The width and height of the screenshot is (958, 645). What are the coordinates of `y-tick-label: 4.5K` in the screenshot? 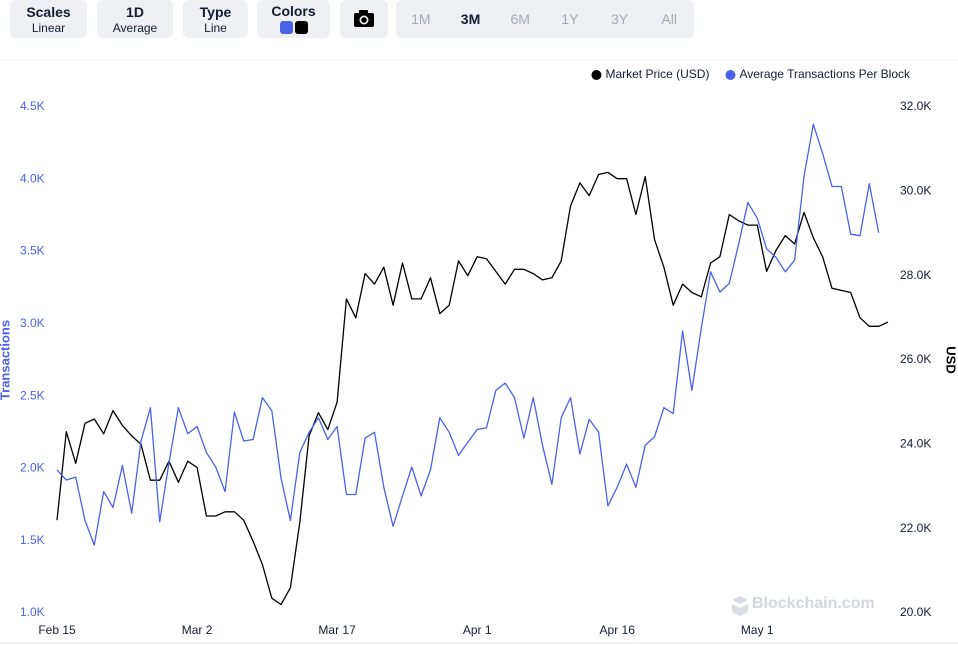 It's located at (32, 106).